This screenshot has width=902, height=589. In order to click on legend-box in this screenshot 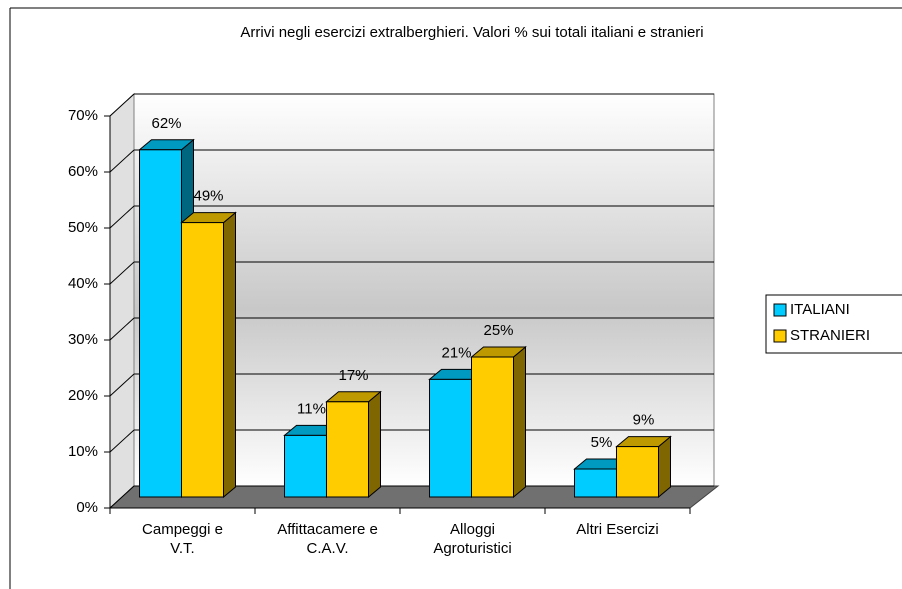, I will do `click(833, 324)`.